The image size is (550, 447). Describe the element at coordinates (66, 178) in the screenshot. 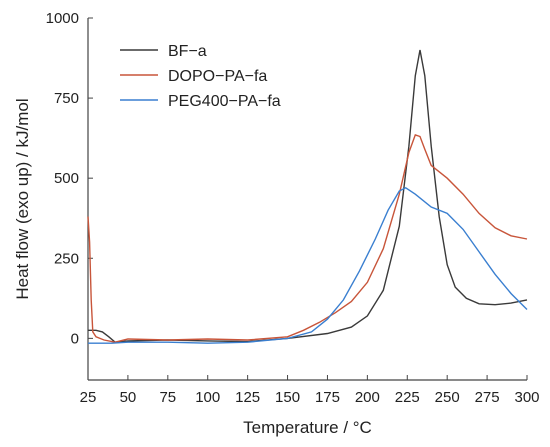

I see `y-tick-label: 500` at that location.